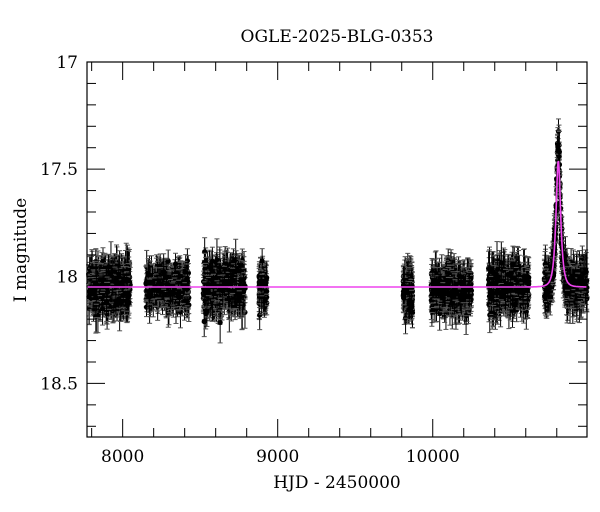 Image resolution: width=600 pixels, height=512 pixels. Describe the element at coordinates (122, 457) in the screenshot. I see `x-tick-label: 8000` at that location.